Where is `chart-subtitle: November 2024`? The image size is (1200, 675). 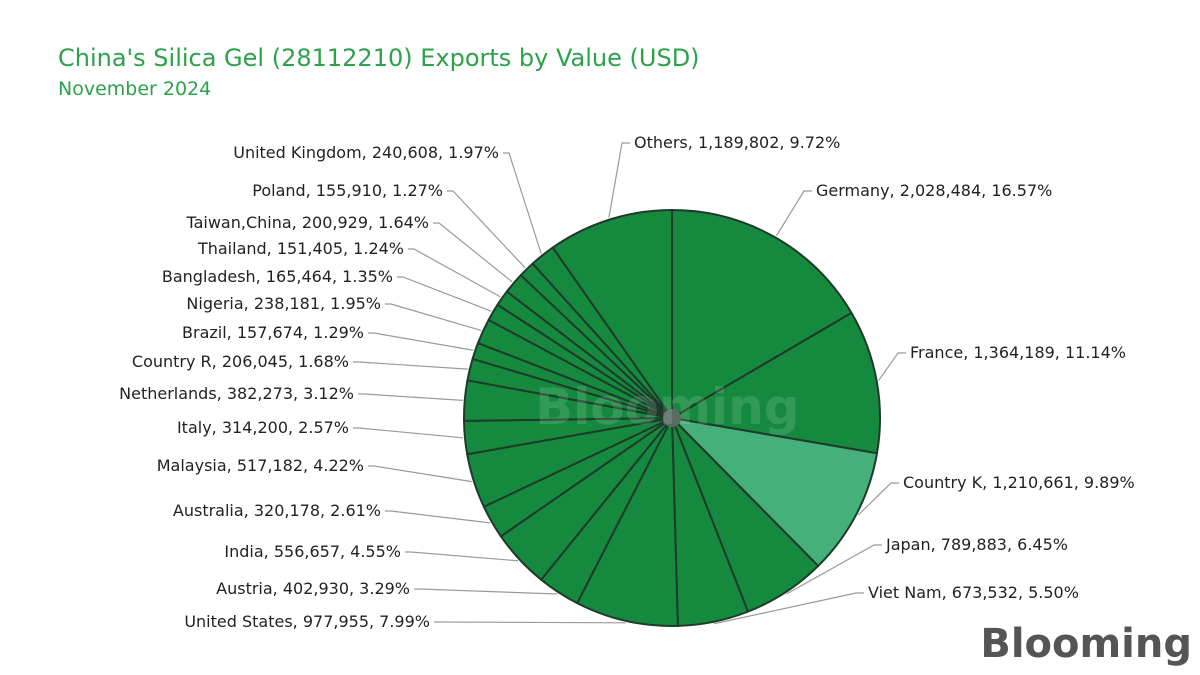
chart-subtitle: November 2024 is located at coordinates (135, 89).